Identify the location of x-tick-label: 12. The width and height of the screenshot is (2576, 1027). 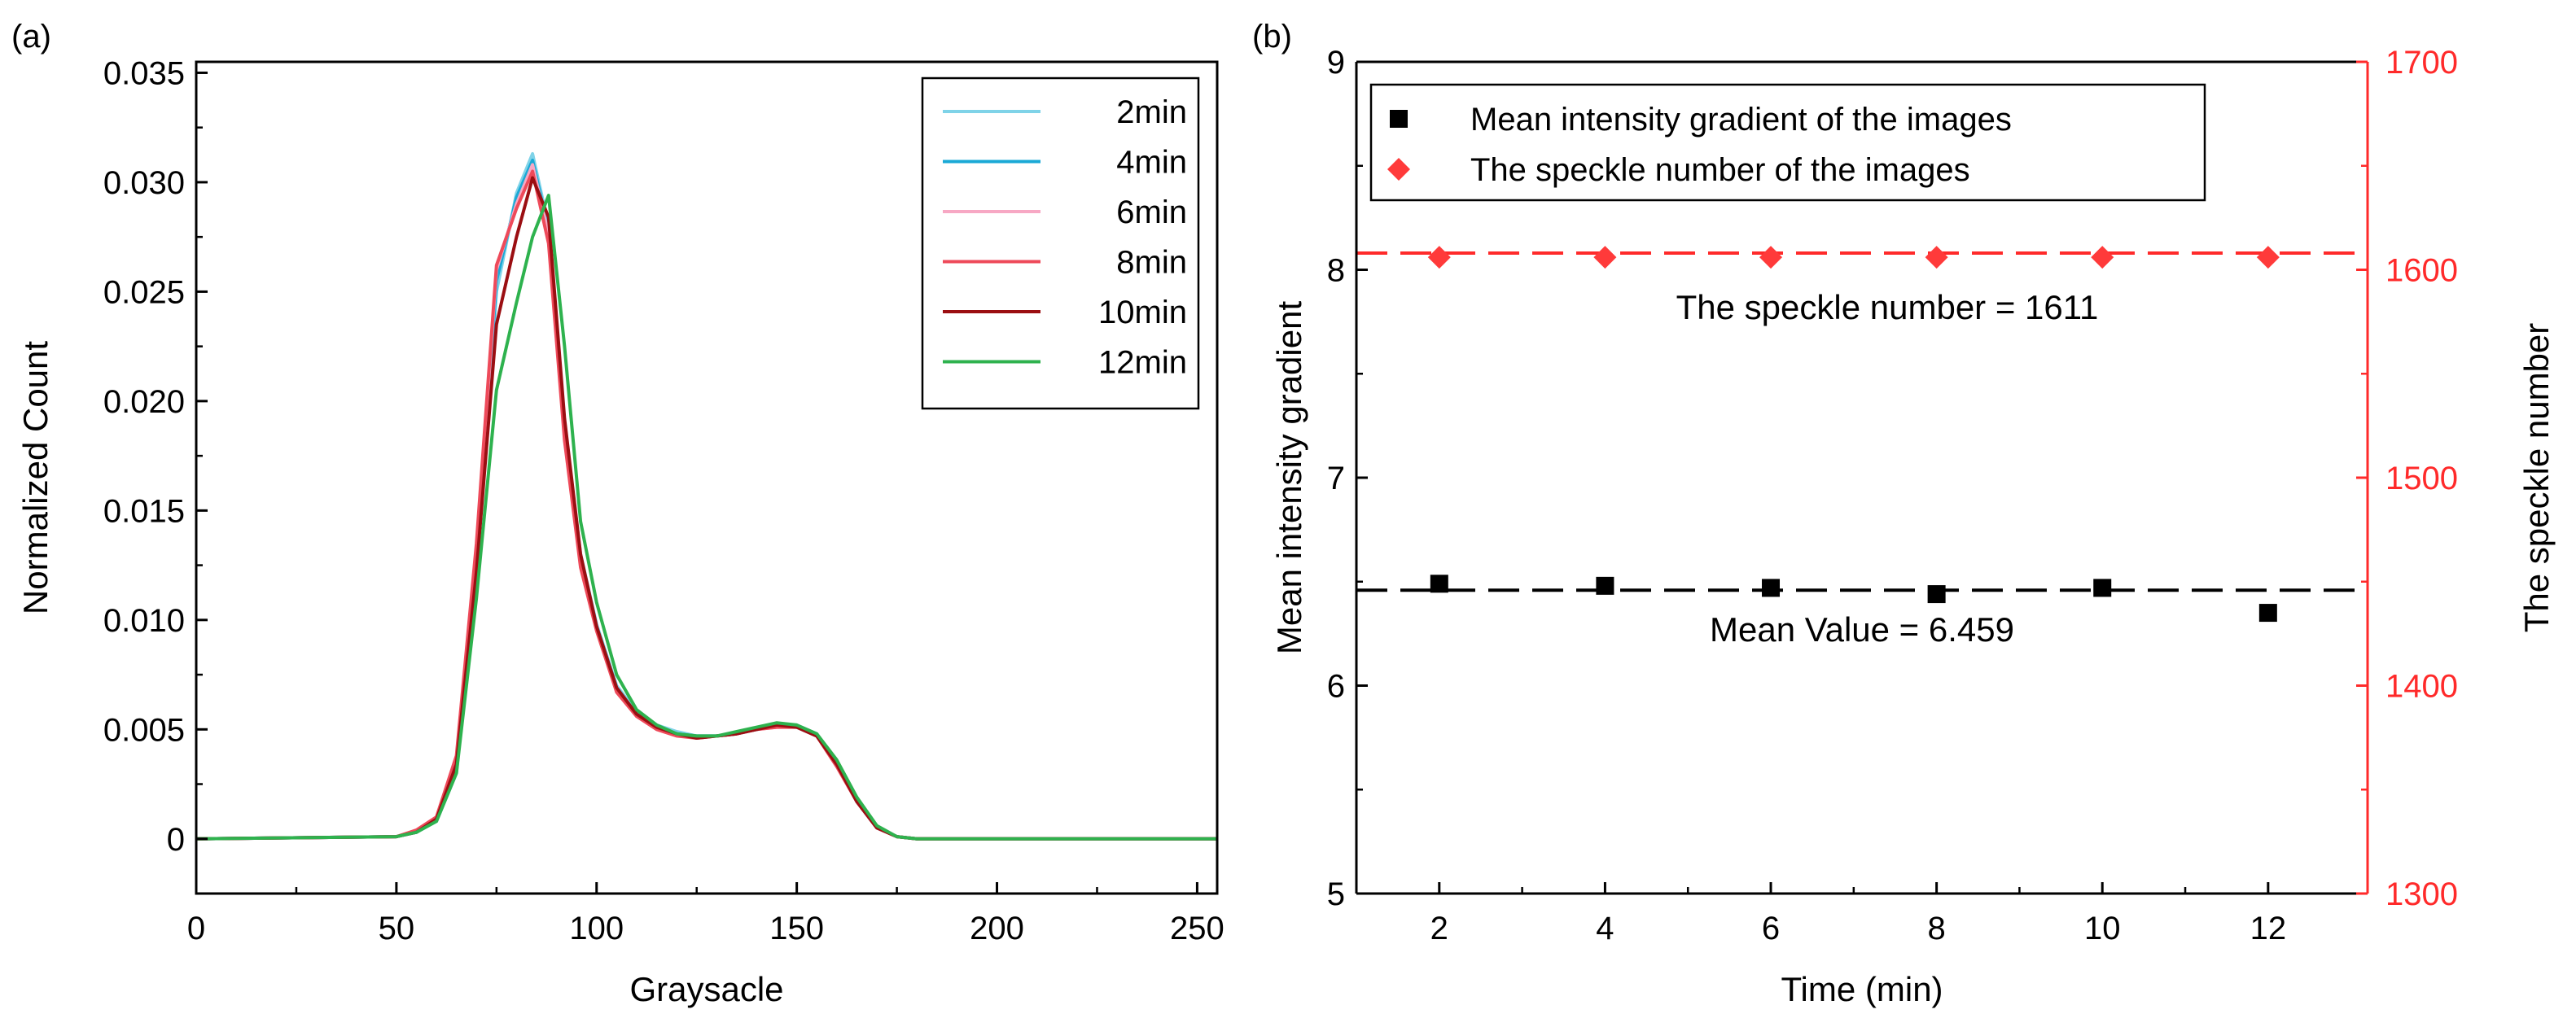
(2268, 929).